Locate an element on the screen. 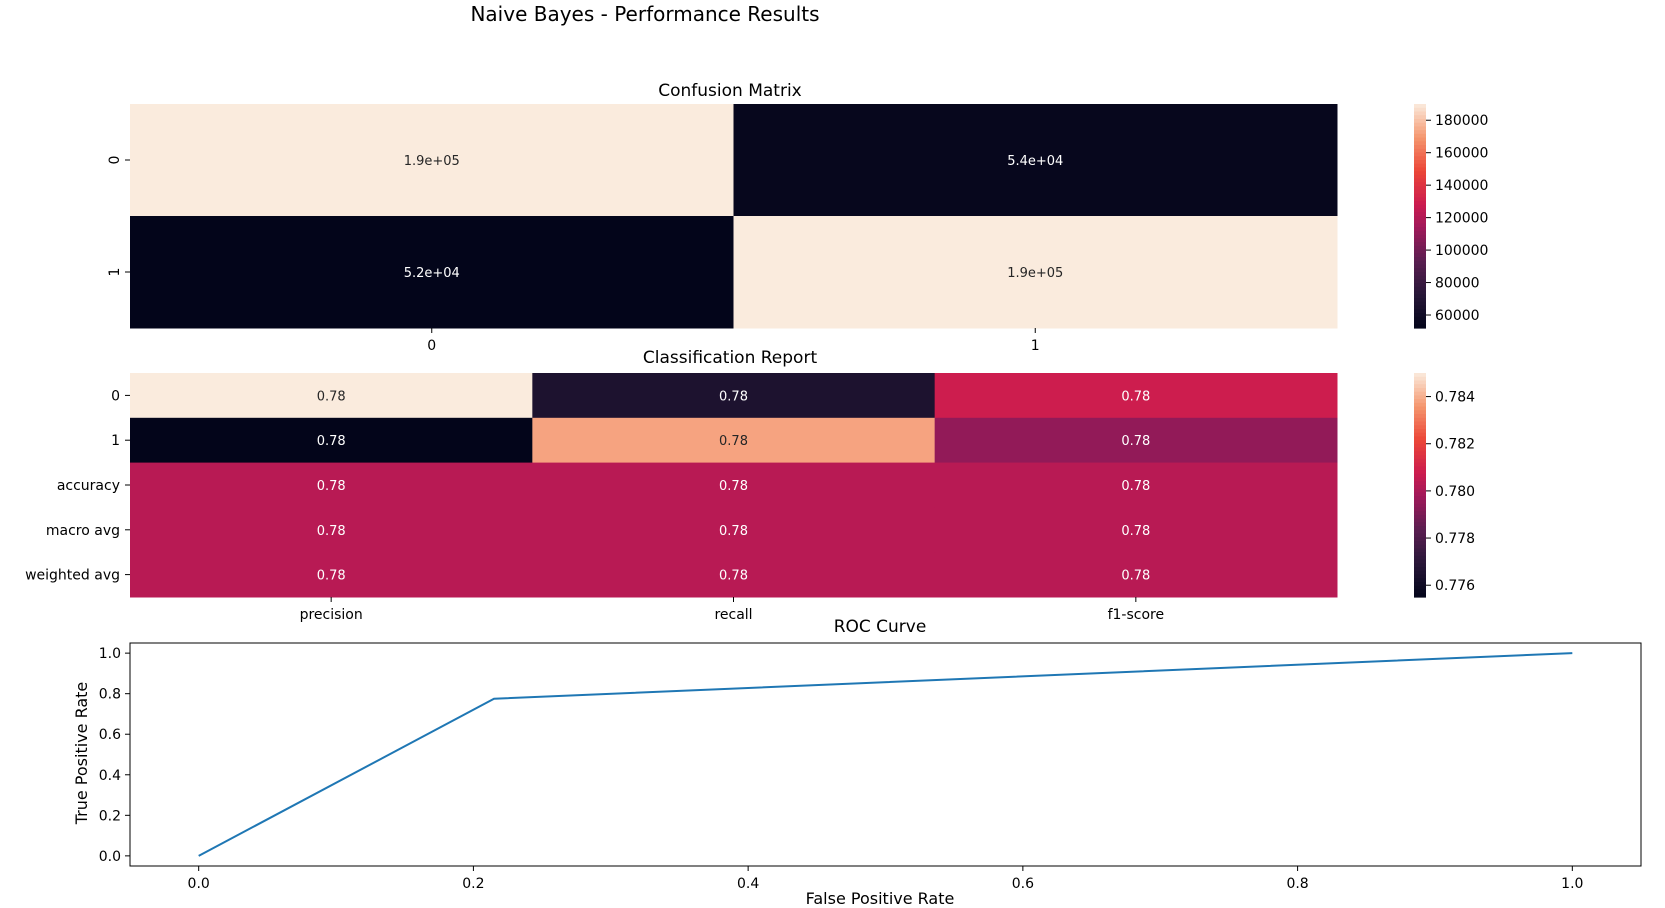  x-tick-label: f1-score is located at coordinates (1136, 615).